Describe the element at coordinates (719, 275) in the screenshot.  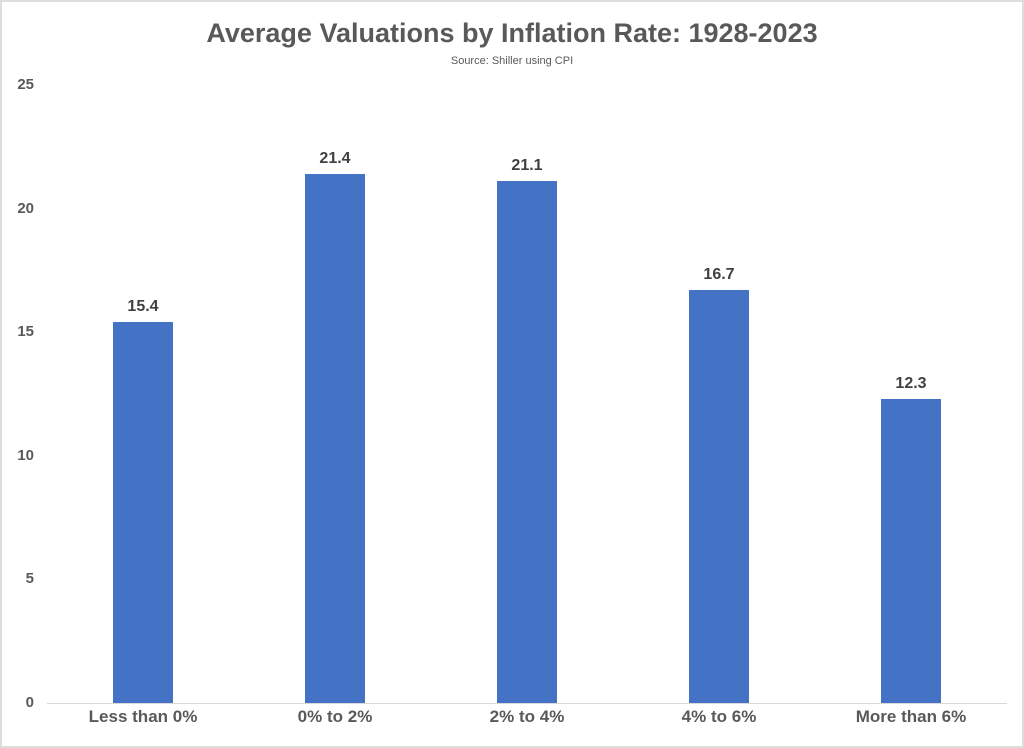
I see `bar-value-label: 16.7` at that location.